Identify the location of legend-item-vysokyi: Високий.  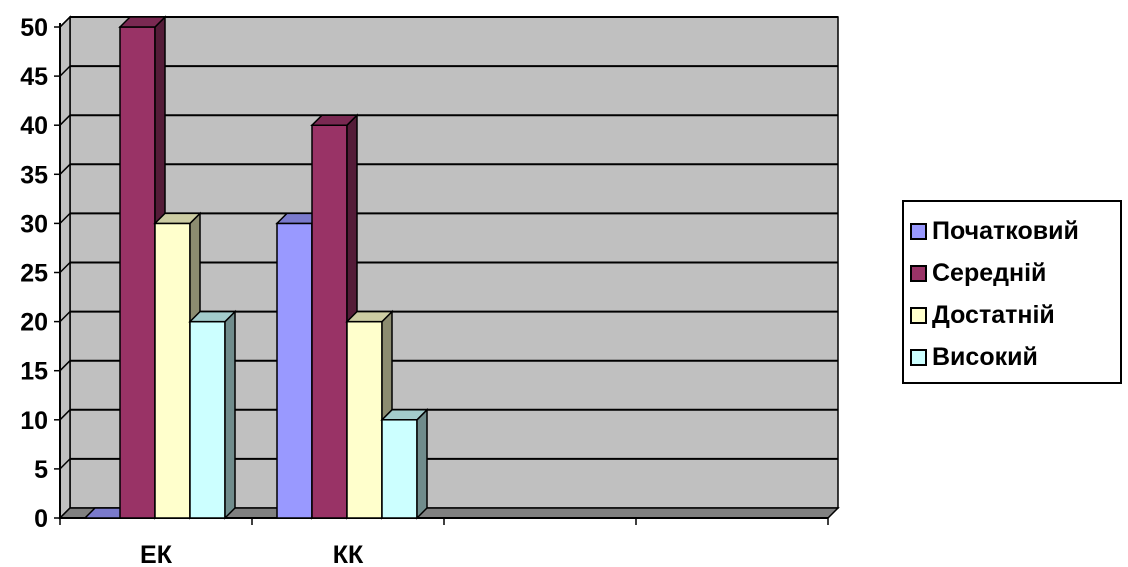
(1015, 357).